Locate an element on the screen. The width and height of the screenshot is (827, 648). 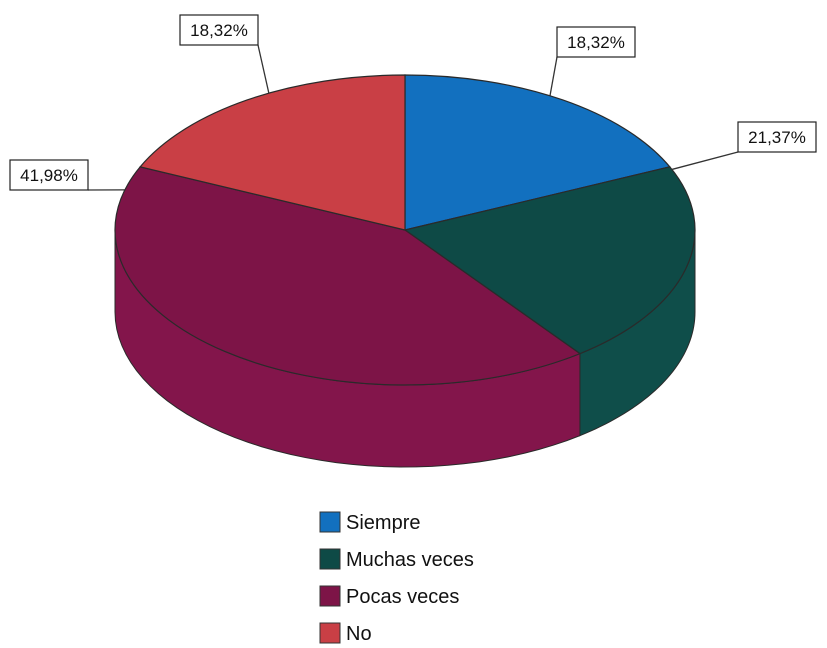
legend-label: Siempre is located at coordinates (383, 523).